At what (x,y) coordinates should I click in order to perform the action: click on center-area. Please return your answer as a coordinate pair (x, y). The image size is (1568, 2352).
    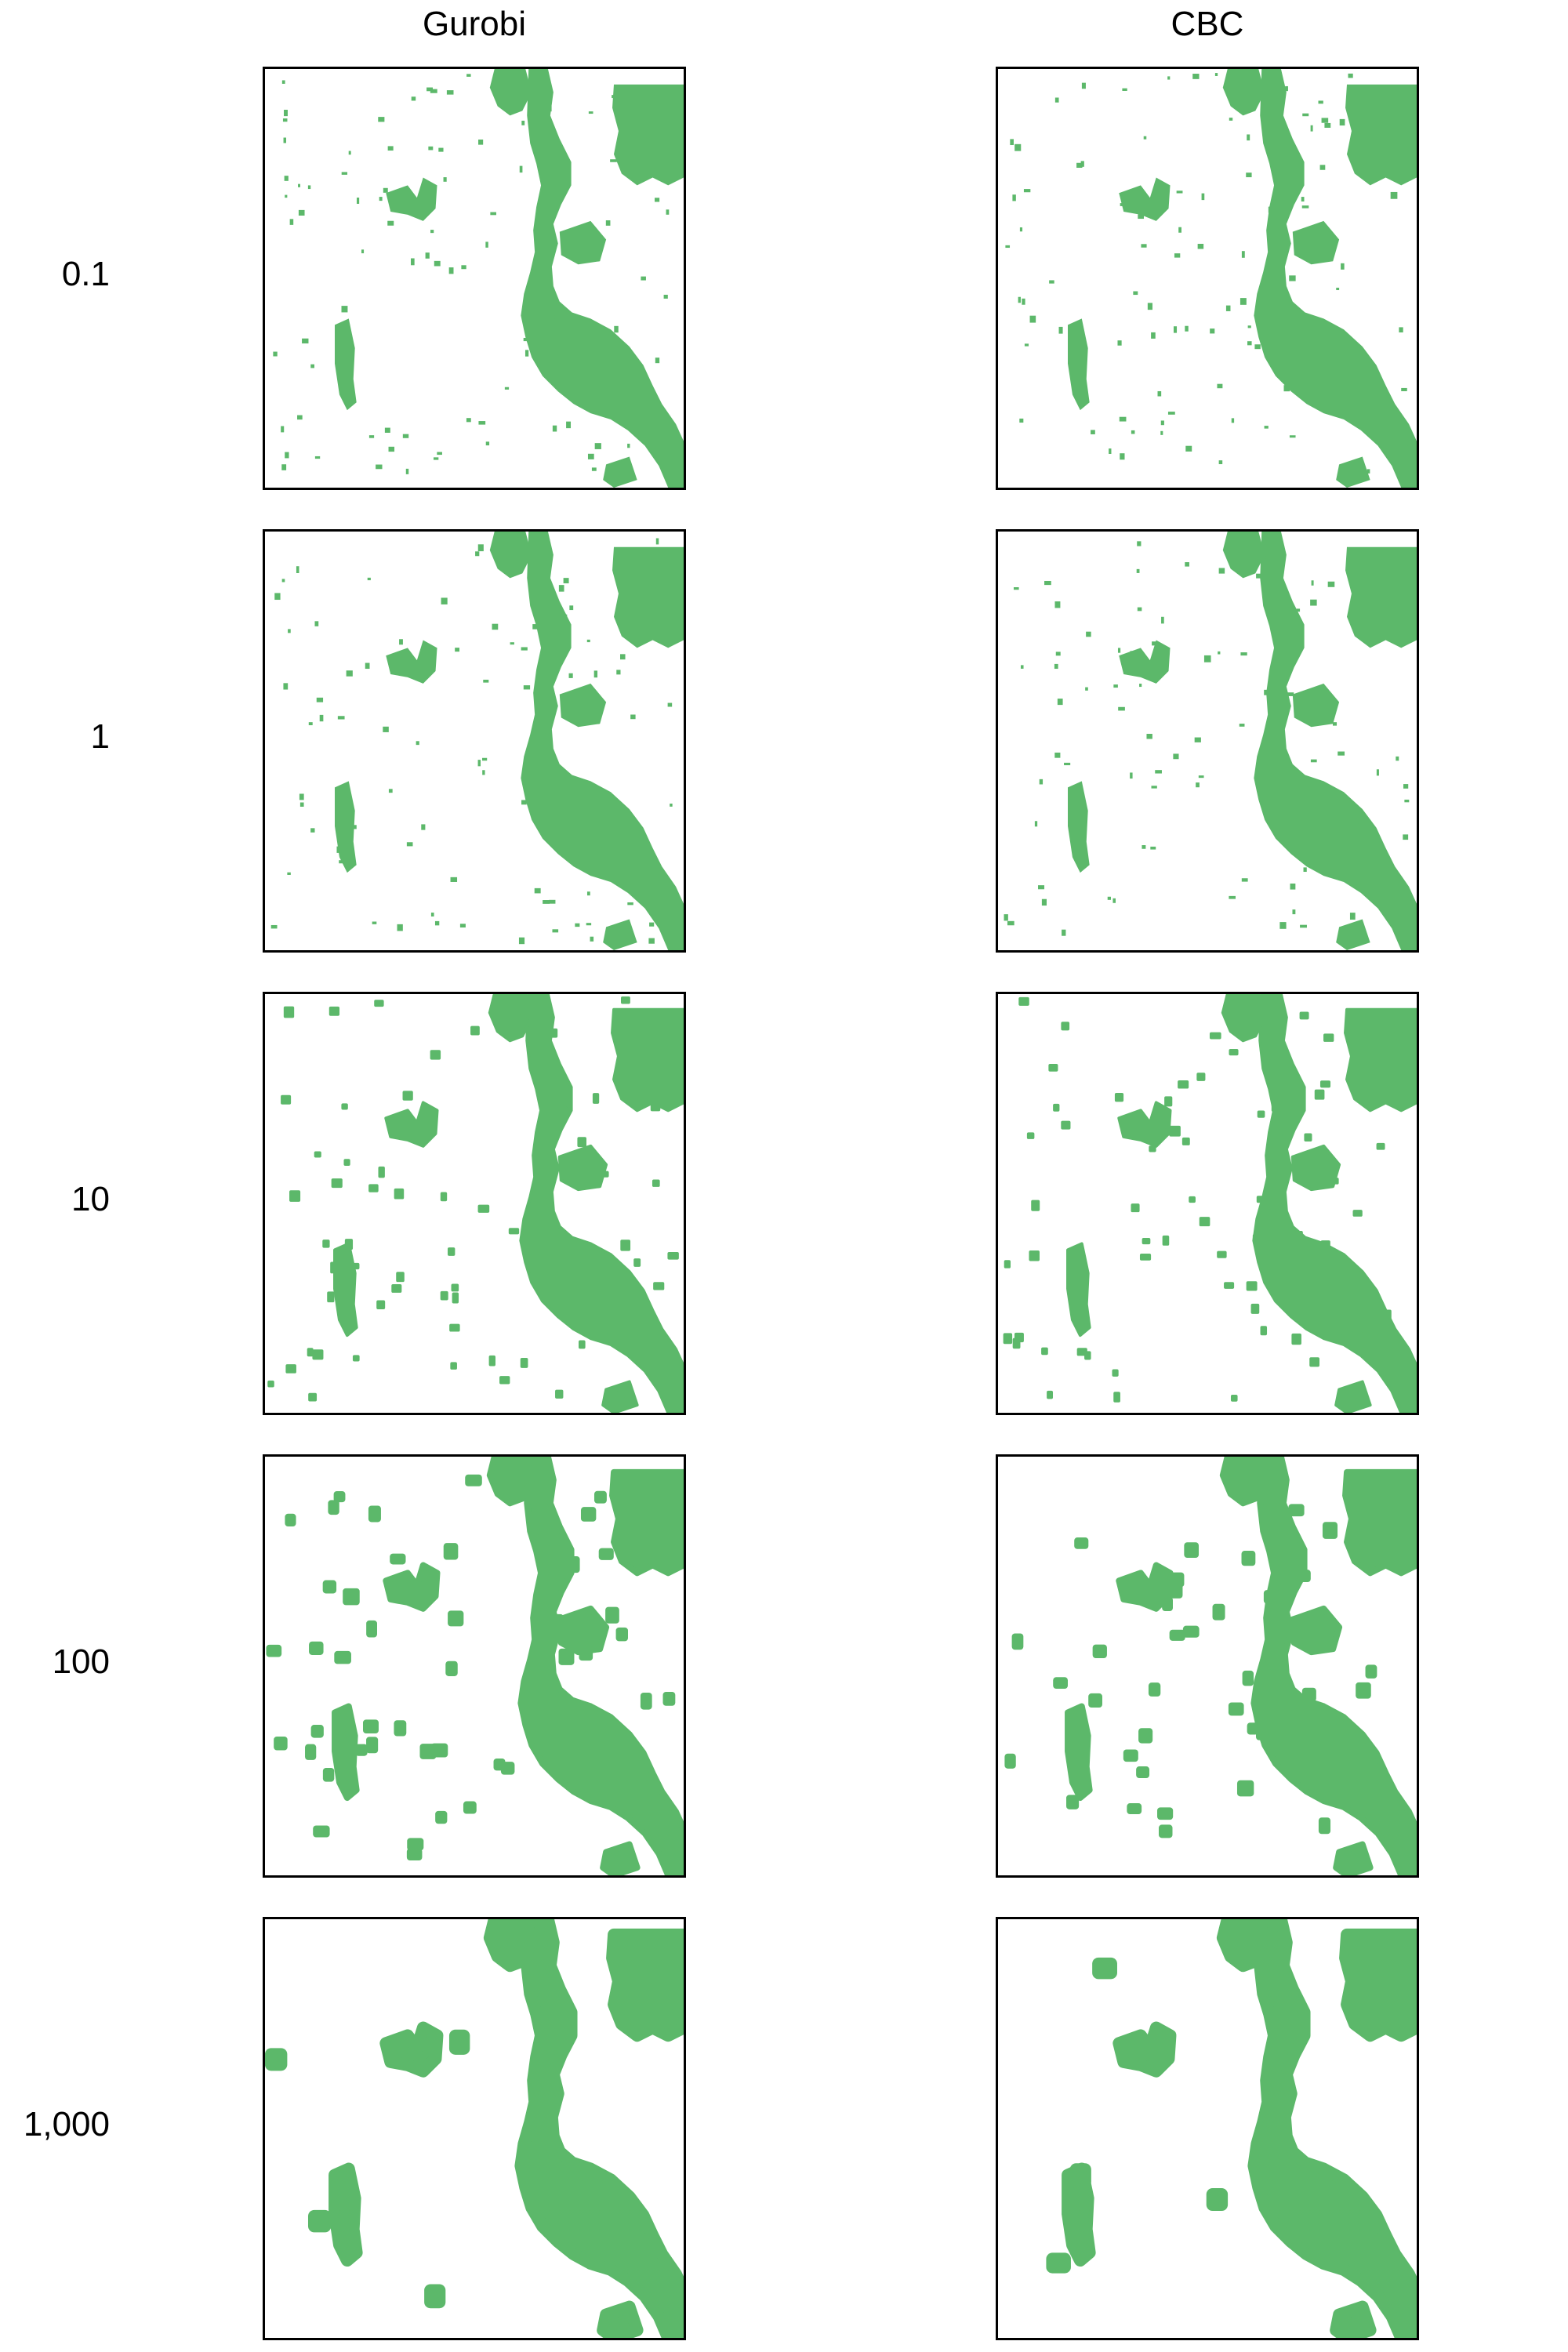
    Looking at the image, I should click on (411, 662).